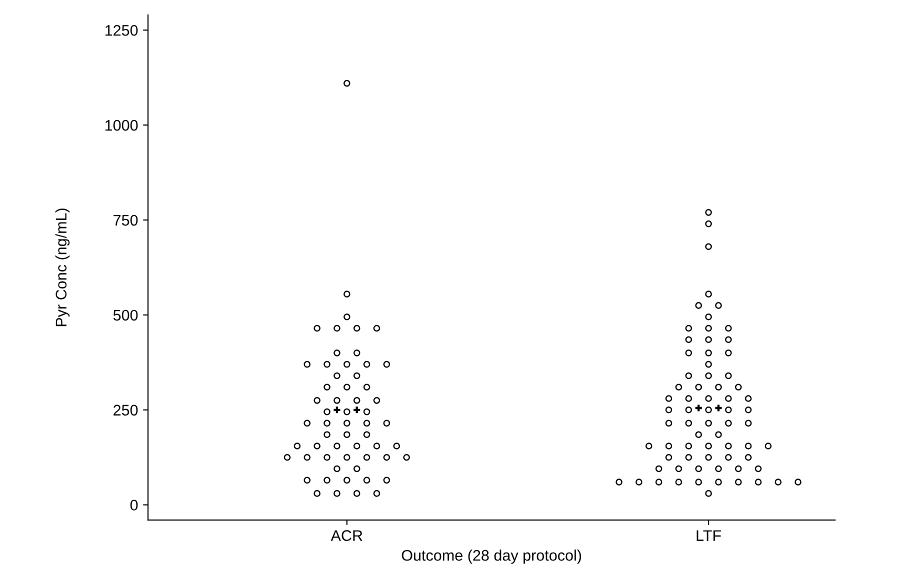 The height and width of the screenshot is (574, 897). What do you see at coordinates (126, 410) in the screenshot?
I see `y-tick-label: 250` at bounding box center [126, 410].